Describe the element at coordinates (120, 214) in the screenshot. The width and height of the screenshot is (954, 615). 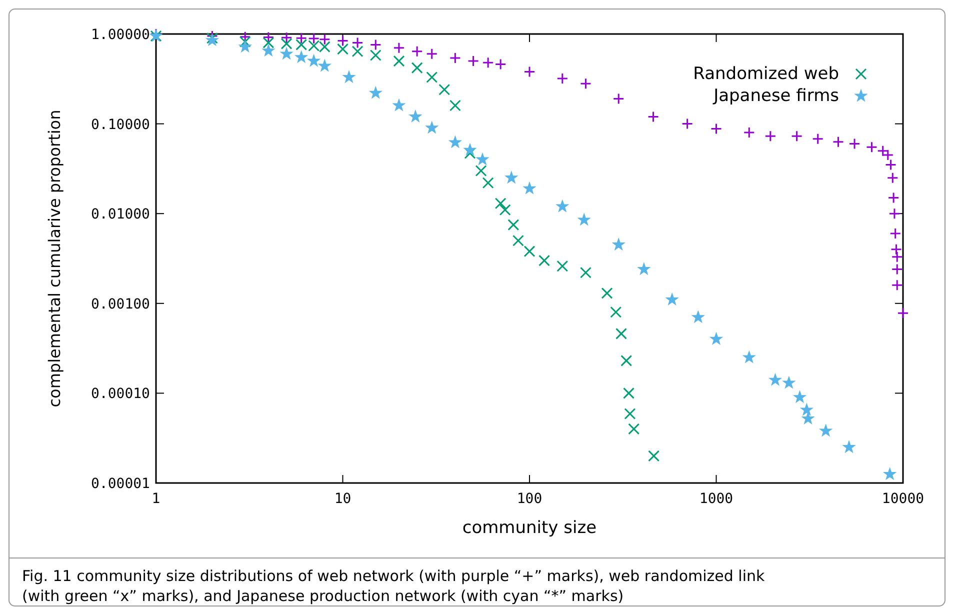
I see `y-tick-label: 0.01000` at that location.